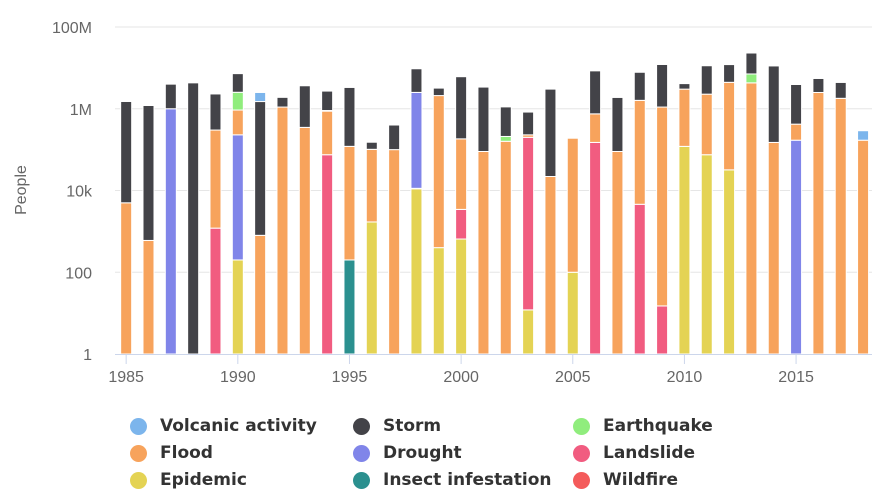 This screenshot has width=872, height=490. What do you see at coordinates (643, 426) in the screenshot?
I see `legend-item-earthquake: Earthquake` at bounding box center [643, 426].